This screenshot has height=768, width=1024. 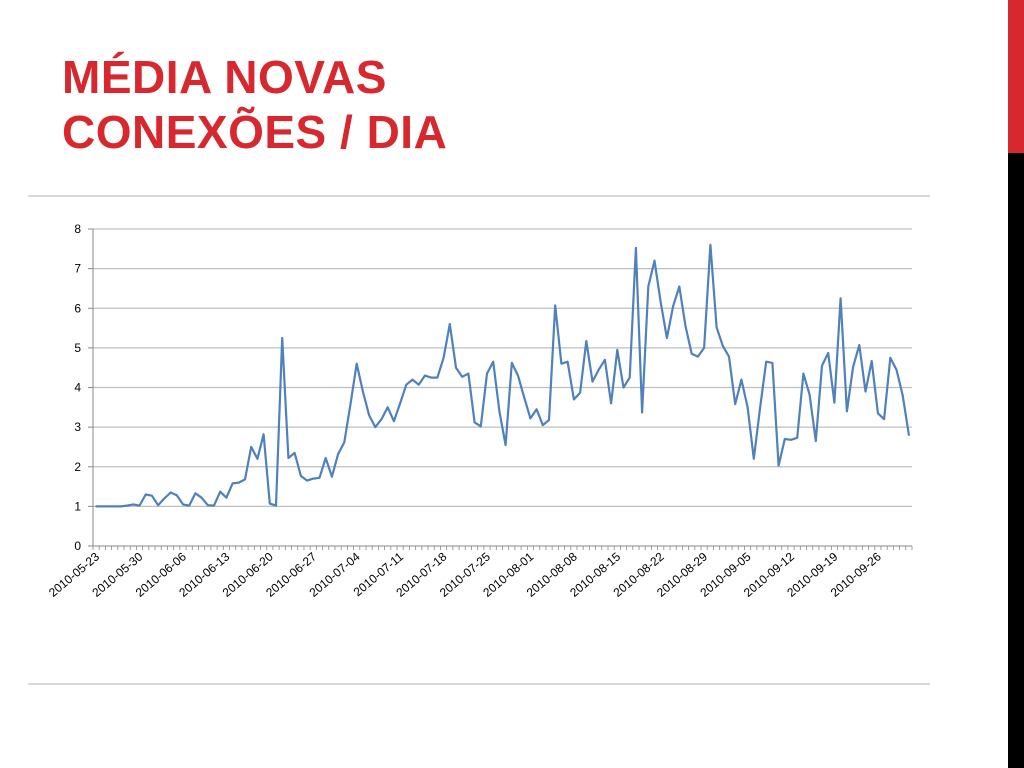 I want to click on y-tick-label: 6, so click(x=77, y=308).